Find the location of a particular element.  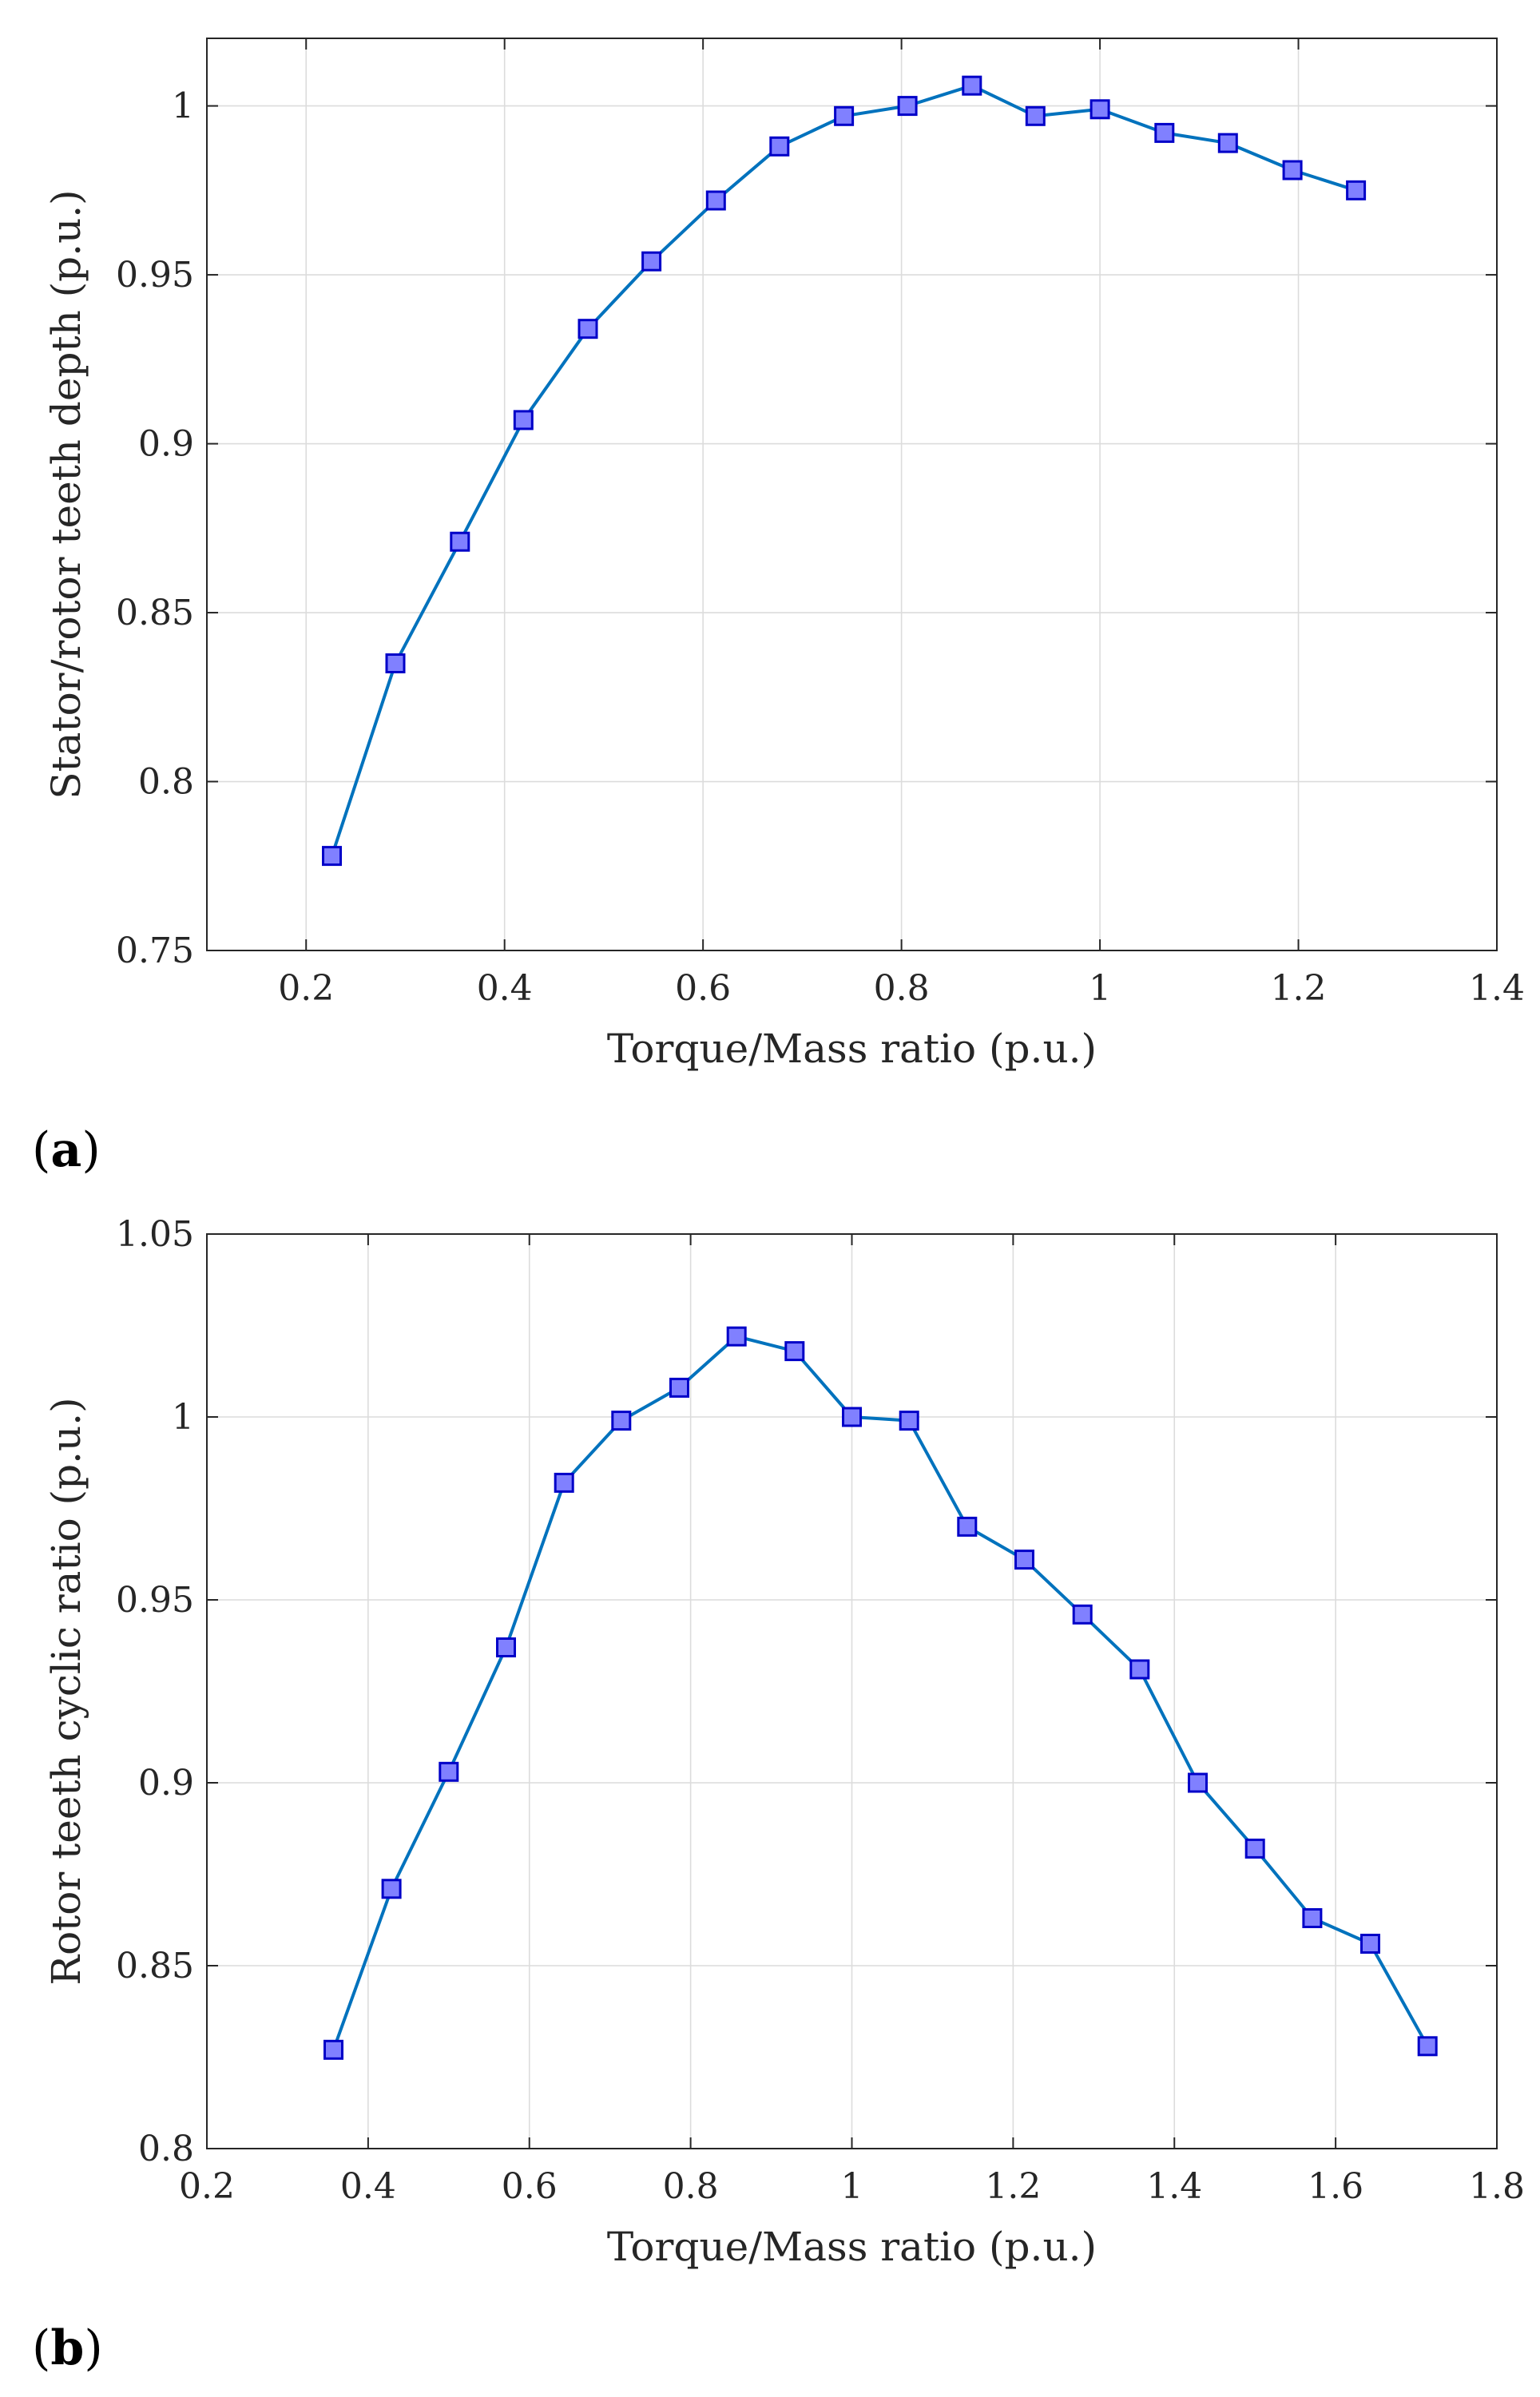

y-tick-label: 0.75 is located at coordinates (155, 951).